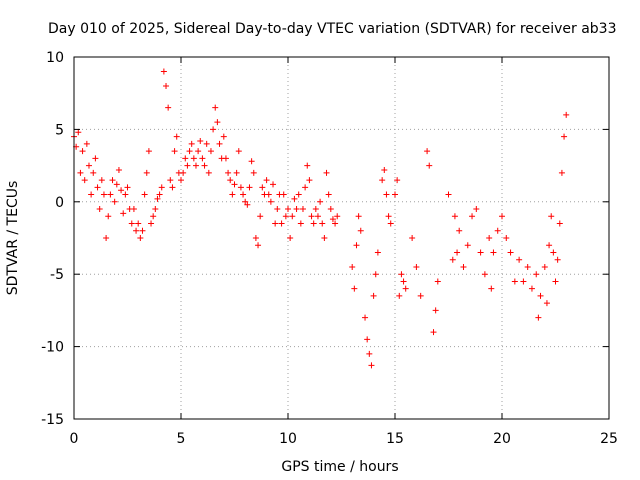 The image size is (640, 480). Describe the element at coordinates (59, 203) in the screenshot. I see `y-tick-label: 0` at that location.